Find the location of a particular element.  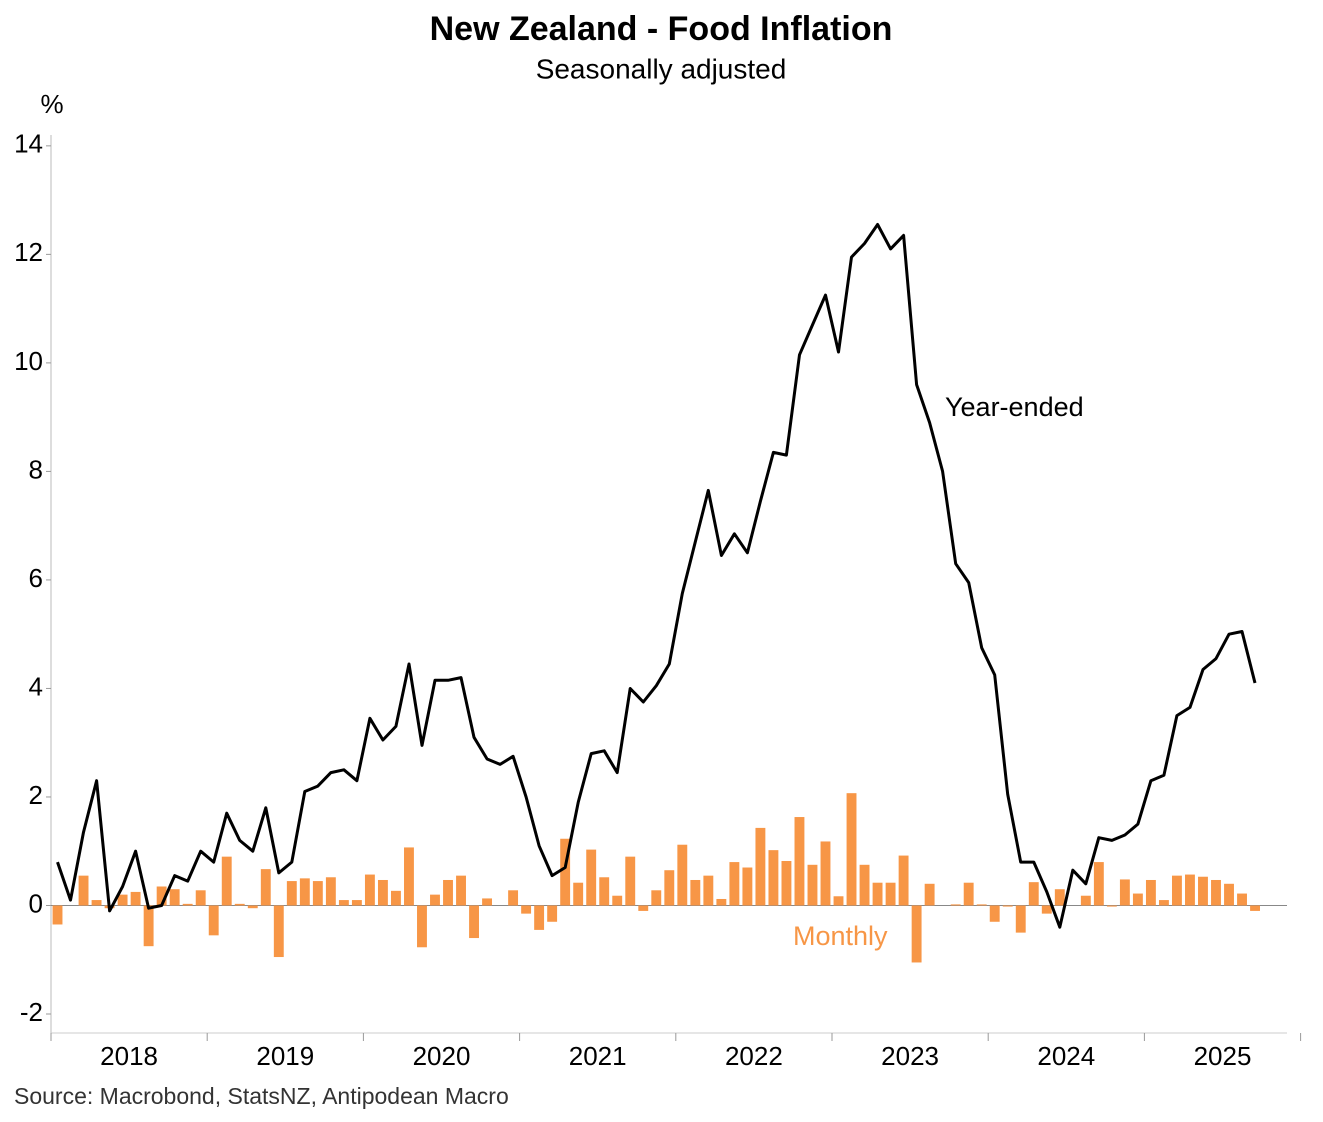

x-tick-label: 2022 is located at coordinates (754, 1056).